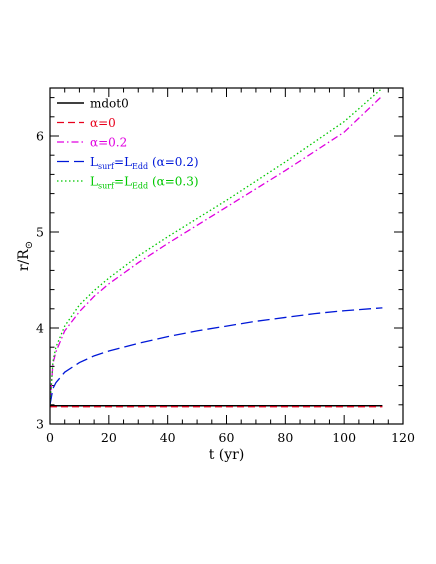 This screenshot has width=436, height=564. I want to click on legend-label-mdot0: mdot0, so click(109, 104).